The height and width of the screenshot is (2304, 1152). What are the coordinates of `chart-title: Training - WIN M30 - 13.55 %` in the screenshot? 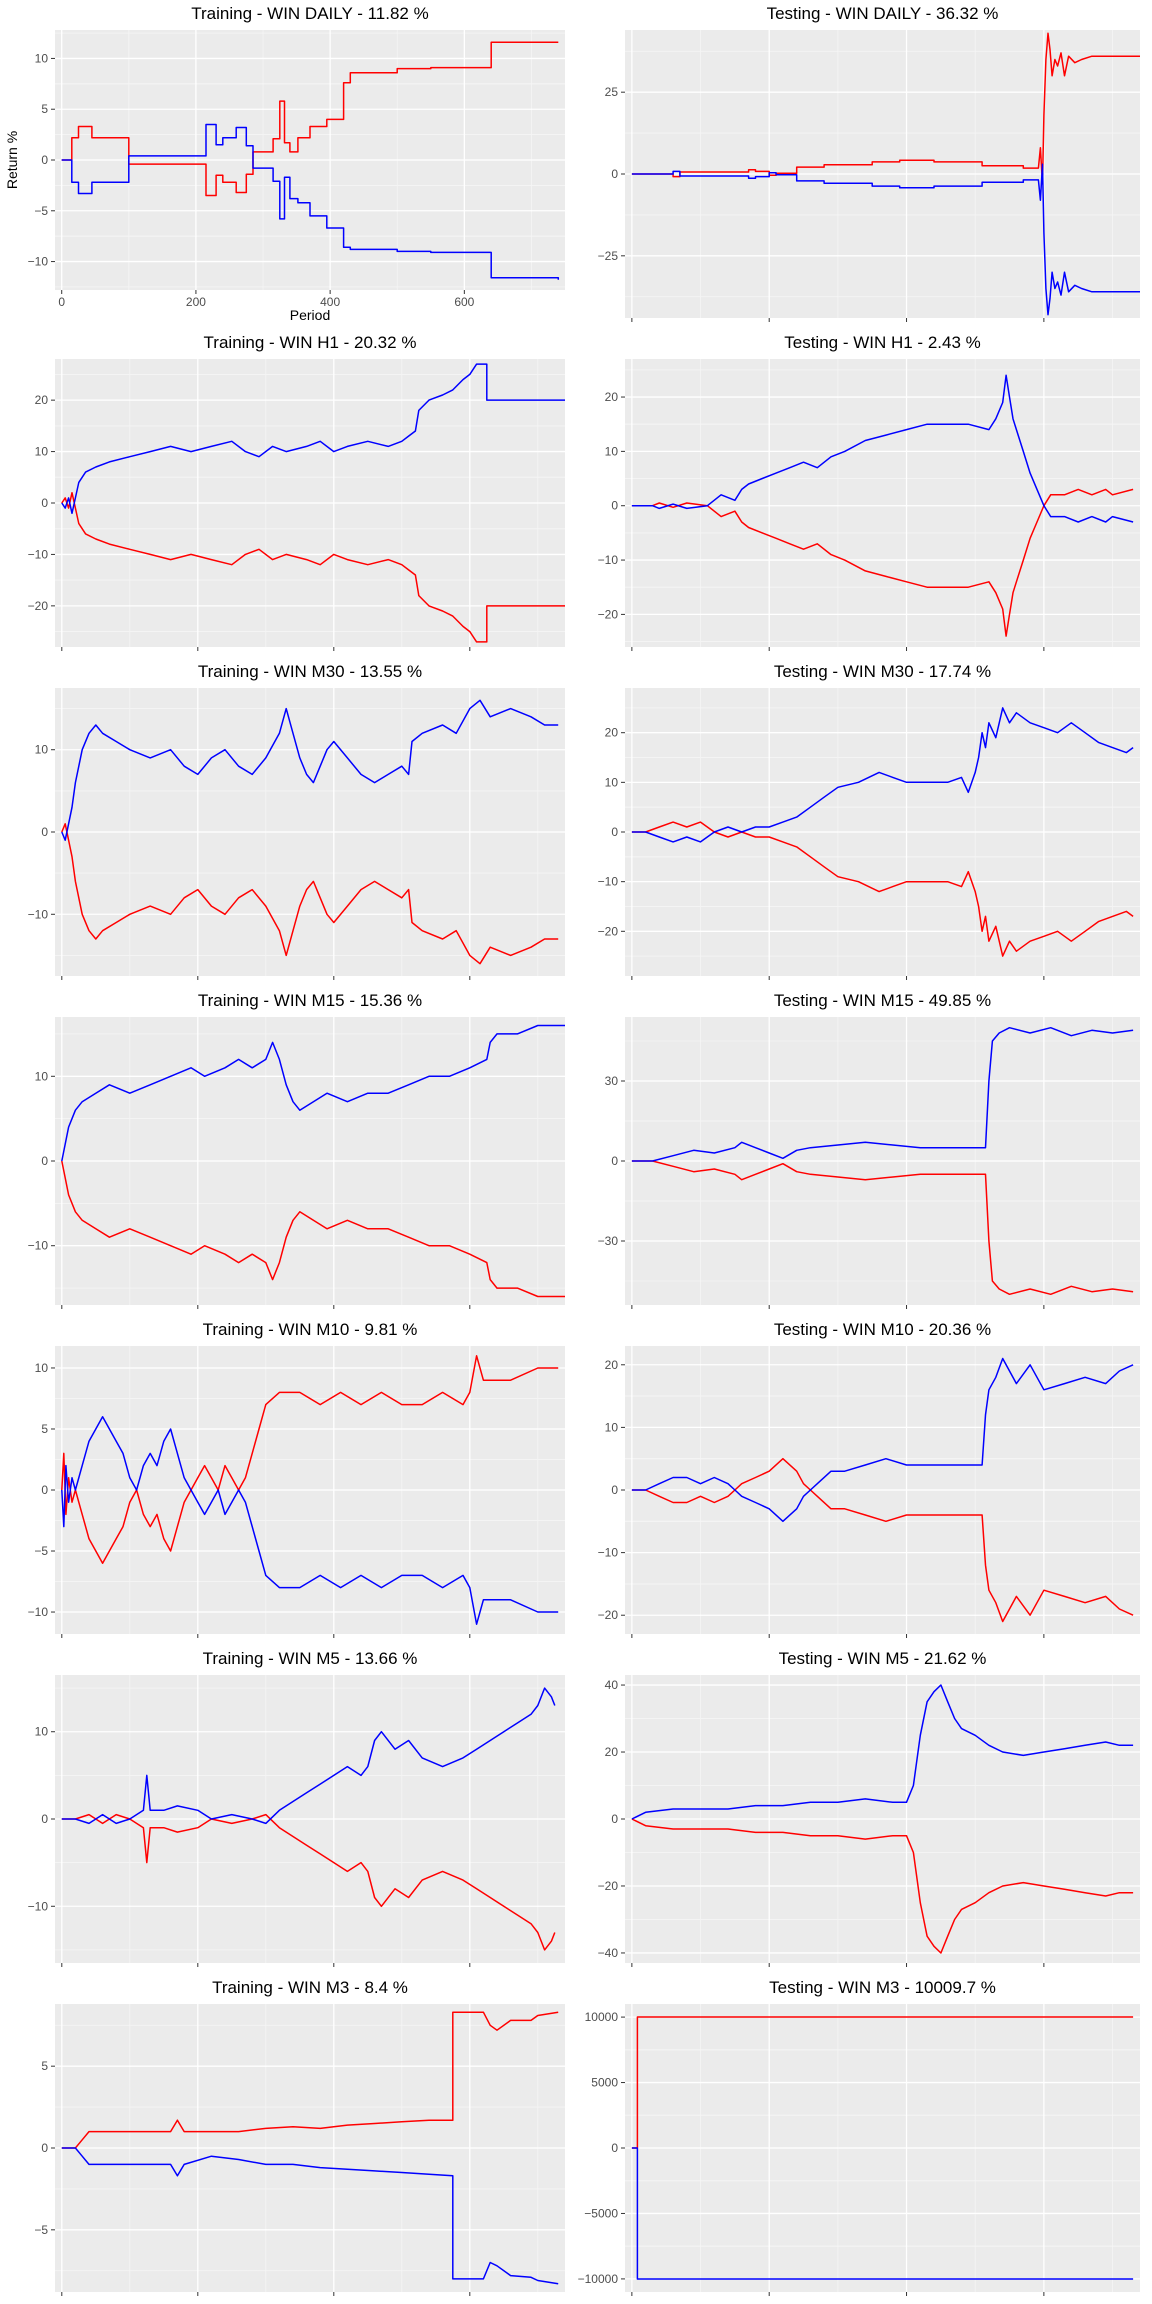 It's located at (310, 671).